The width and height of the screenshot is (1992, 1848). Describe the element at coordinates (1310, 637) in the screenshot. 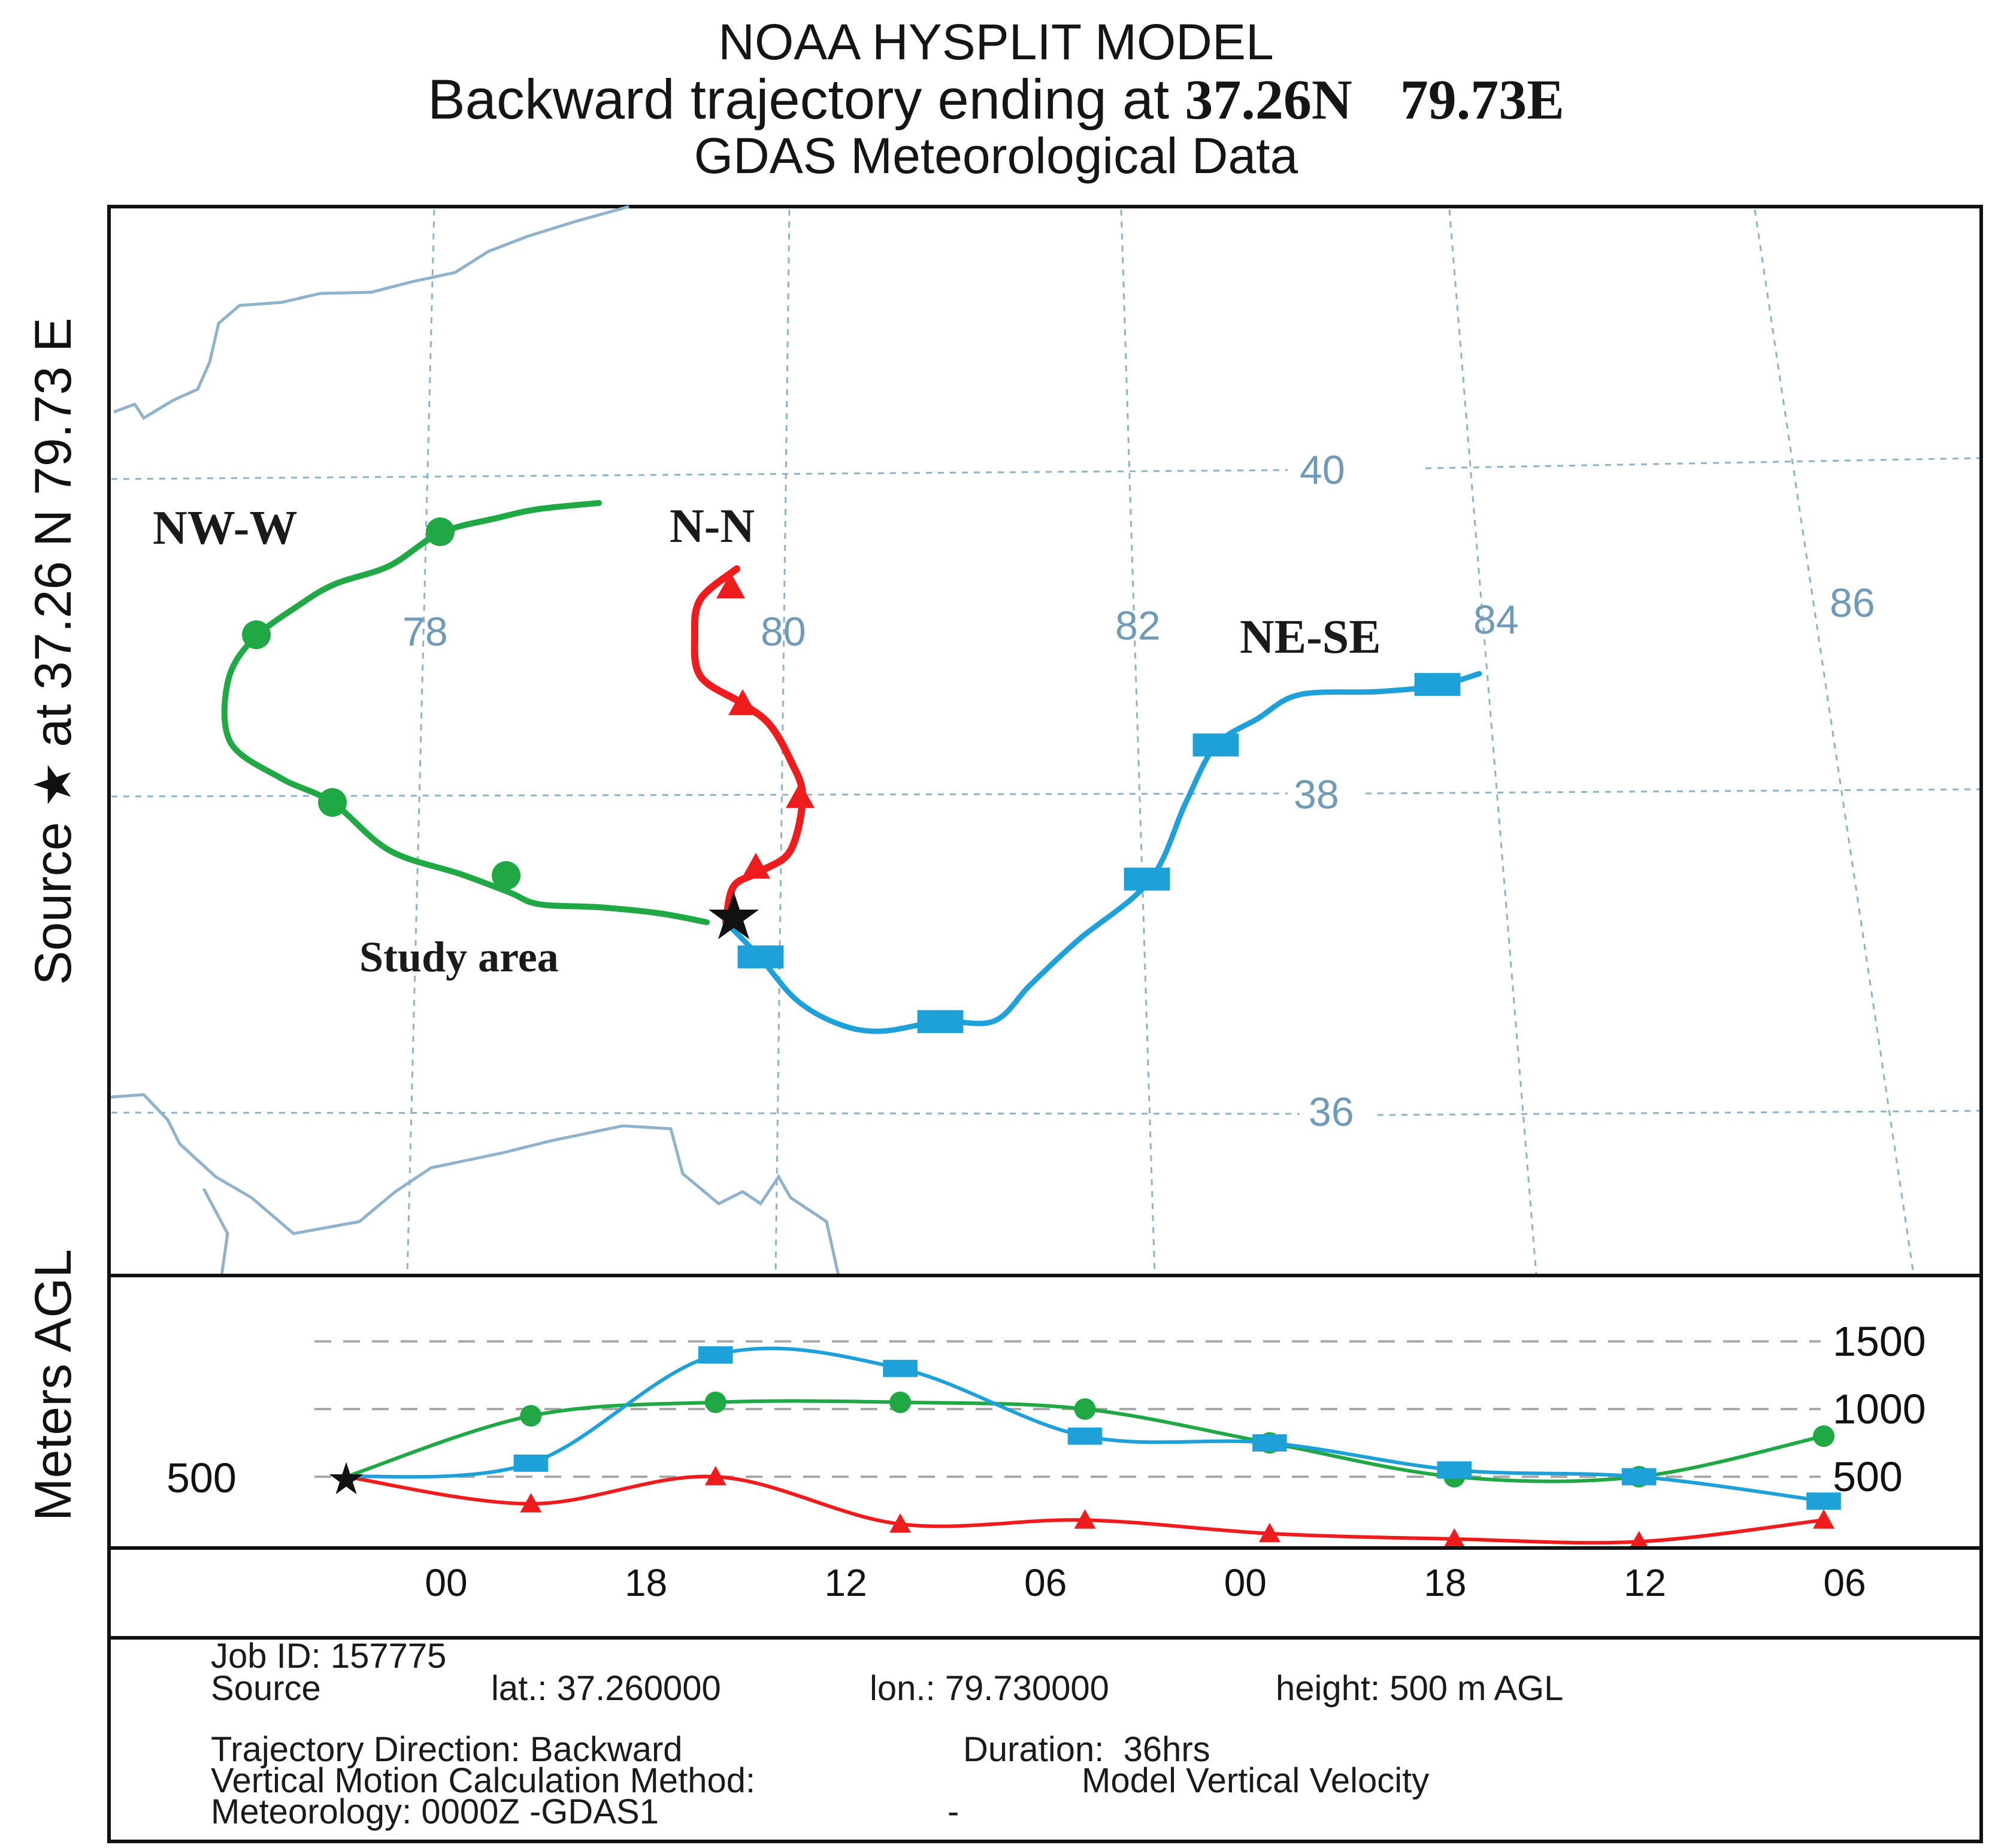

I see `label-ne-se: NE-SE` at that location.